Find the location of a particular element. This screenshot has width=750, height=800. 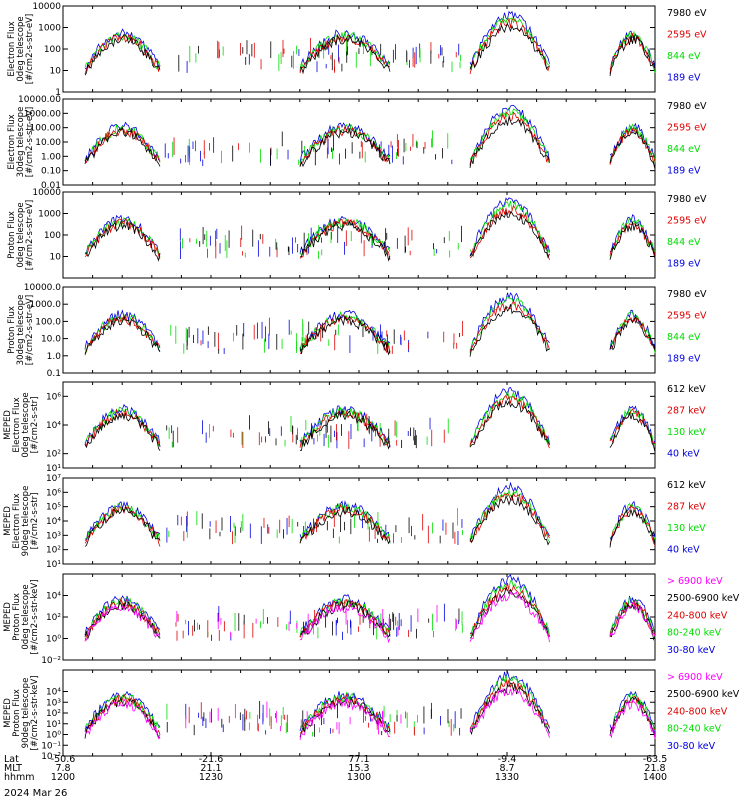

y-tick-label: 10.0 is located at coordinates (51, 340).